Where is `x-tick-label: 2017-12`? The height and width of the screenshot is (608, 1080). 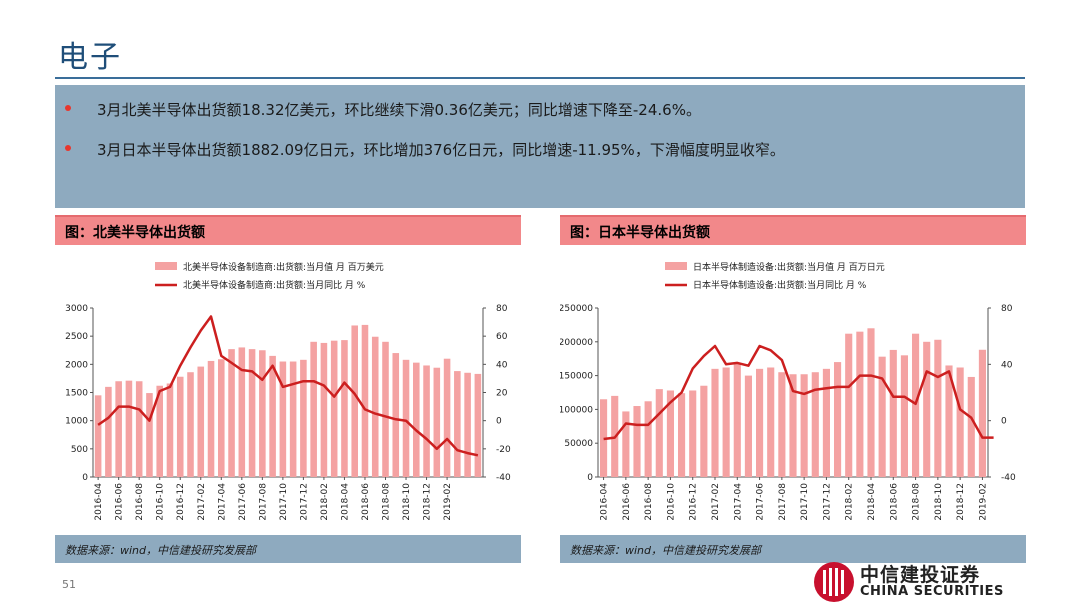 x-tick-label: 2017-12 is located at coordinates (827, 502).